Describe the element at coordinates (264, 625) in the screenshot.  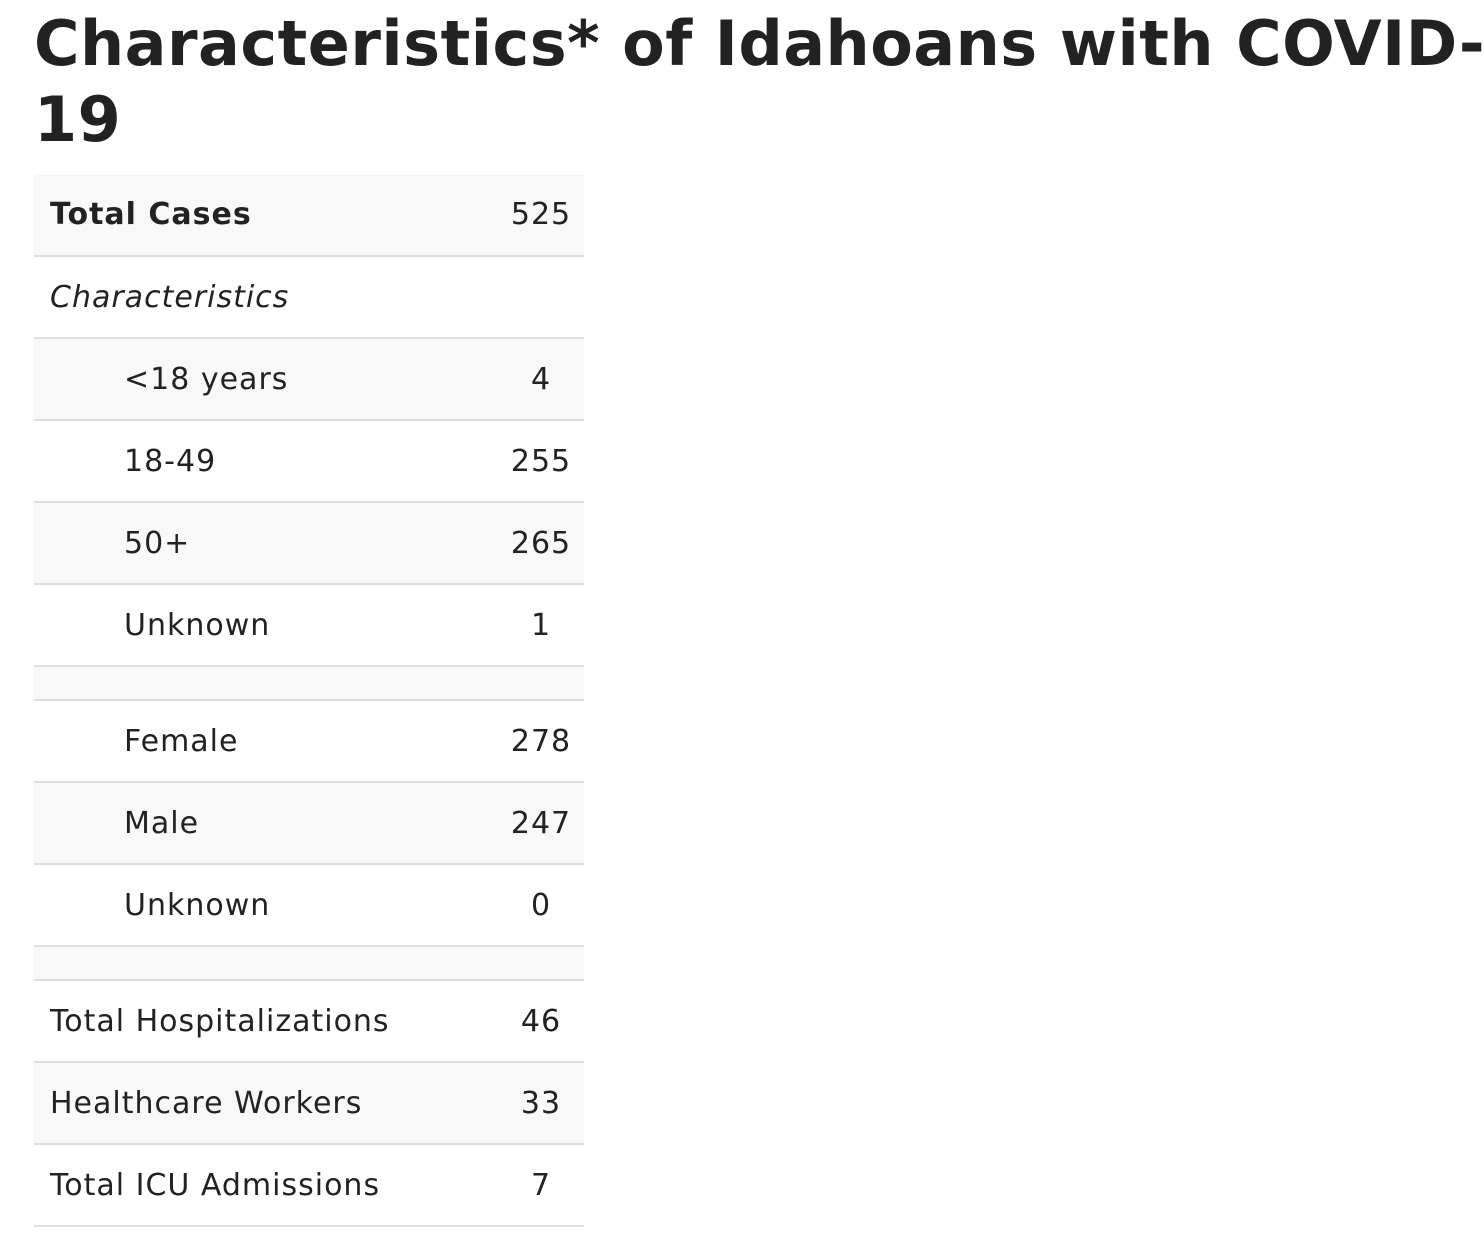
I see `age-group-label: Unknown` at that location.